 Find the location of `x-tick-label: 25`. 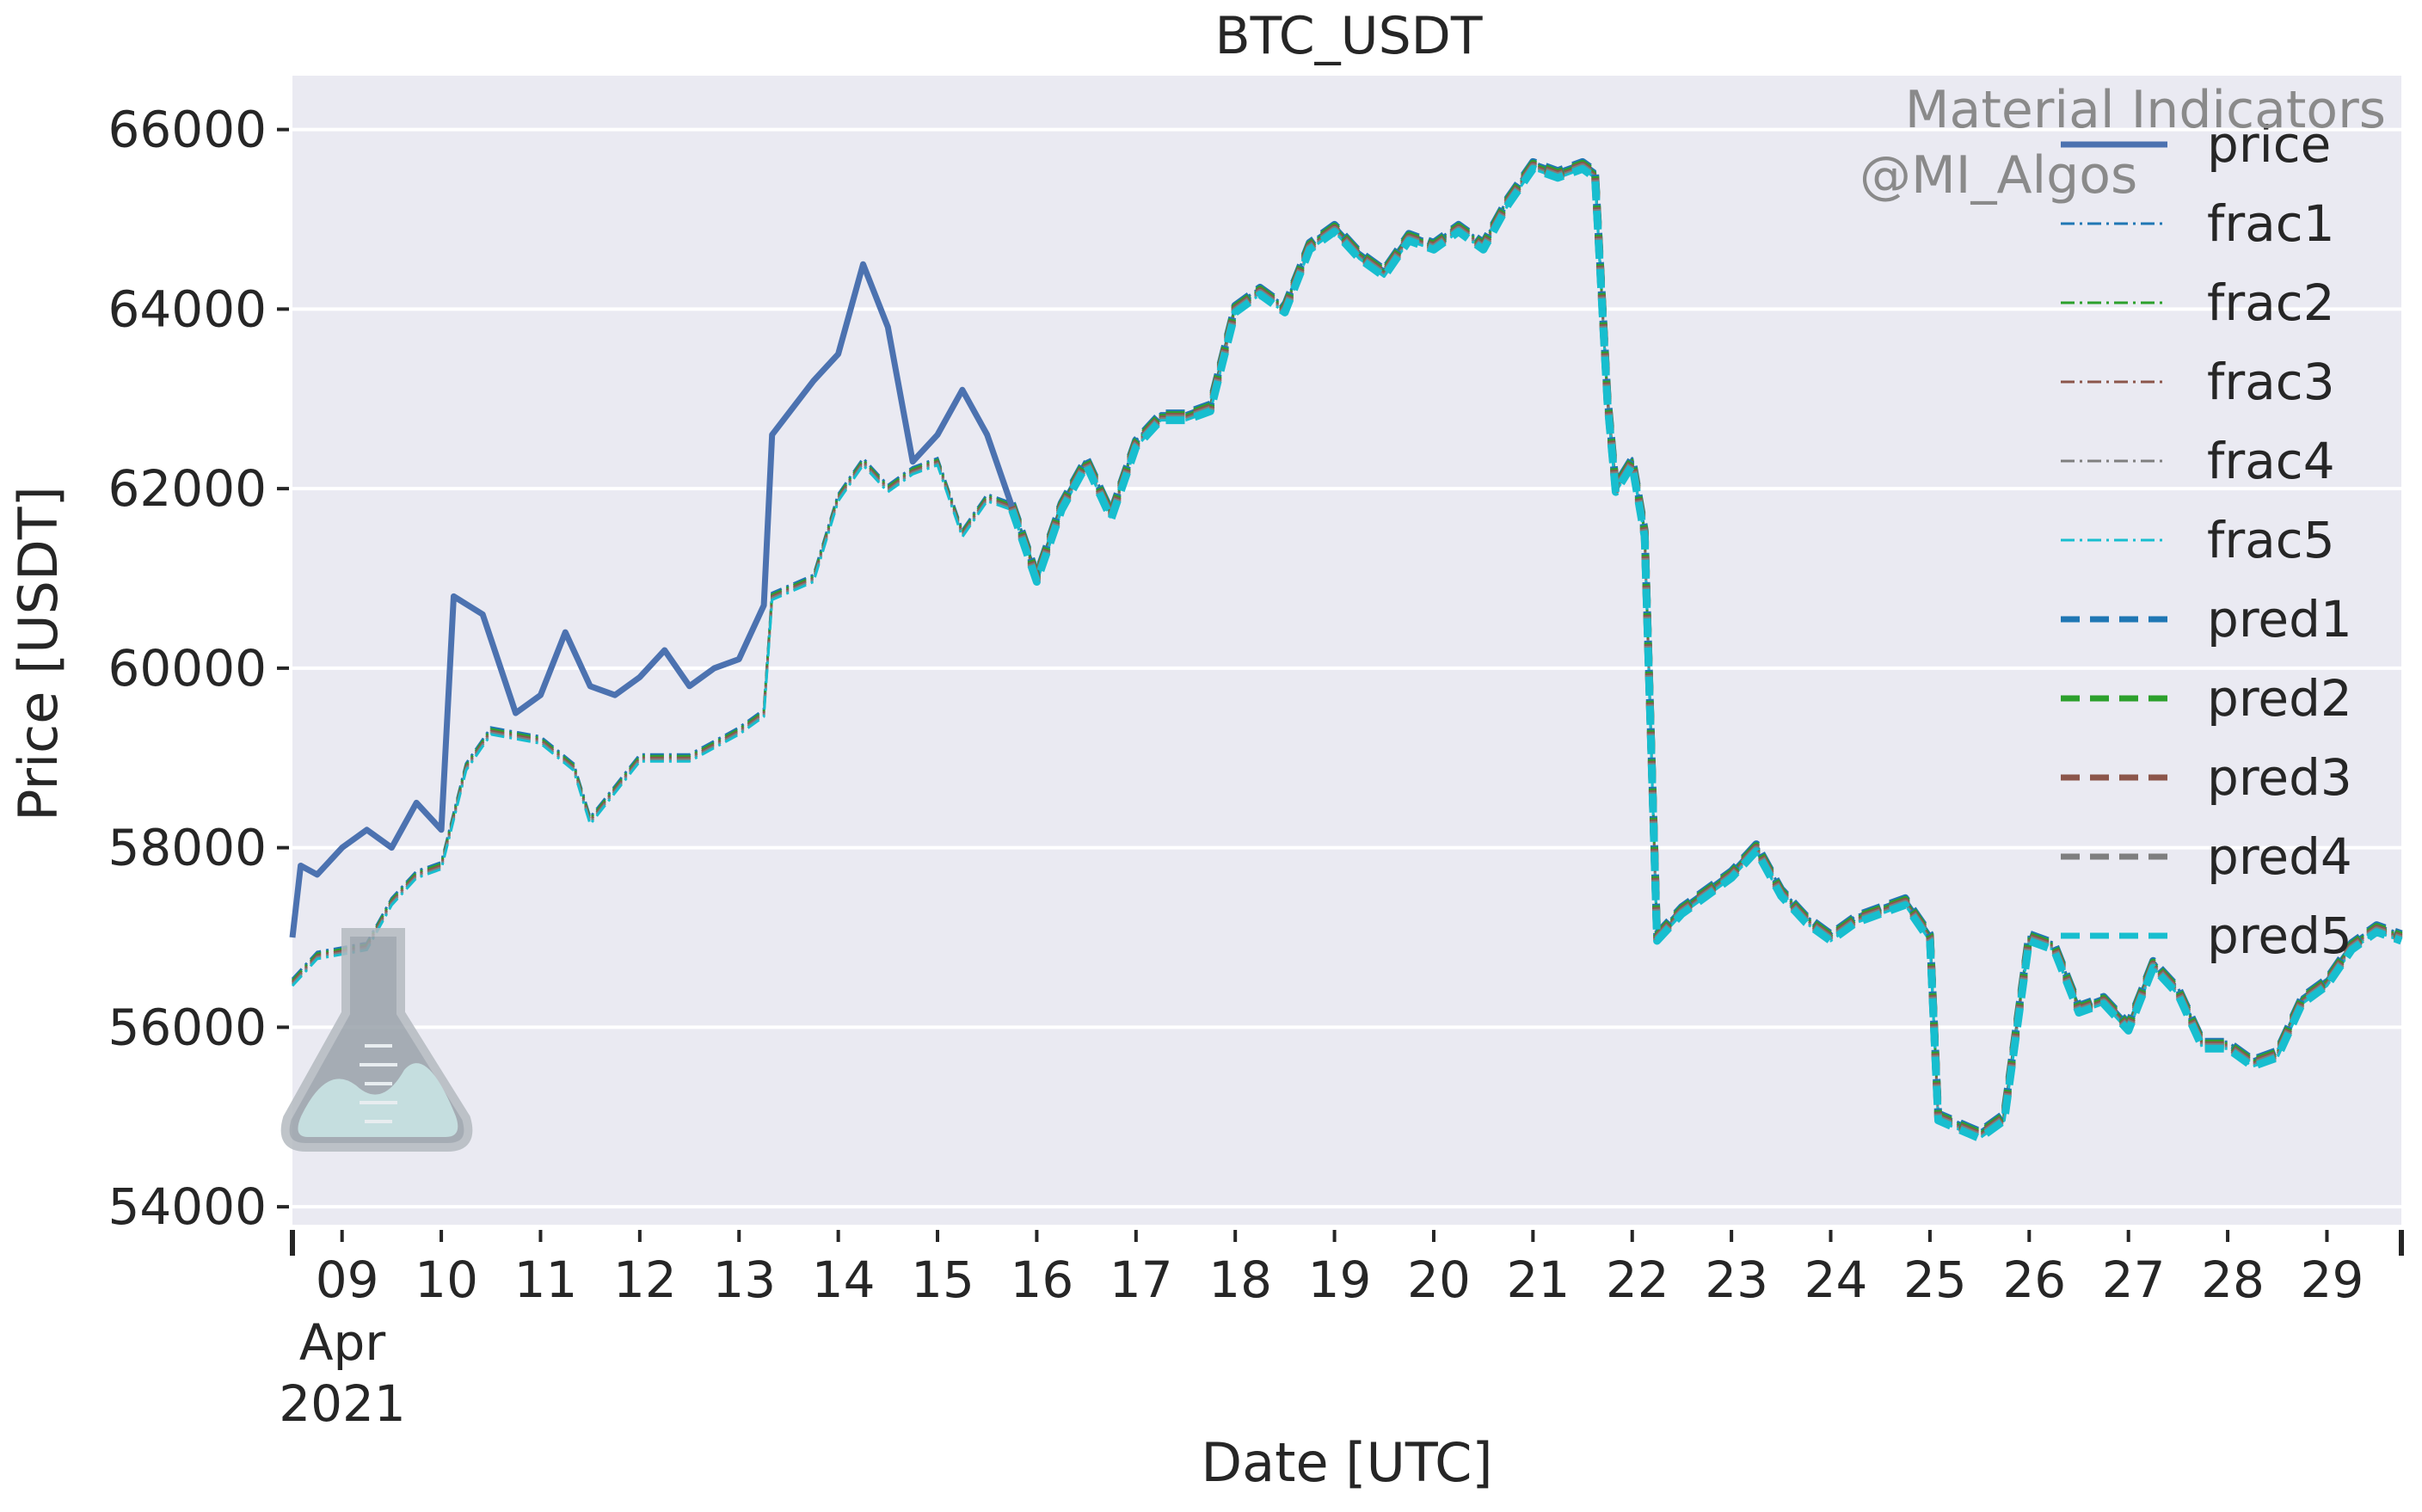

x-tick-label: 25 is located at coordinates (1935, 1280).